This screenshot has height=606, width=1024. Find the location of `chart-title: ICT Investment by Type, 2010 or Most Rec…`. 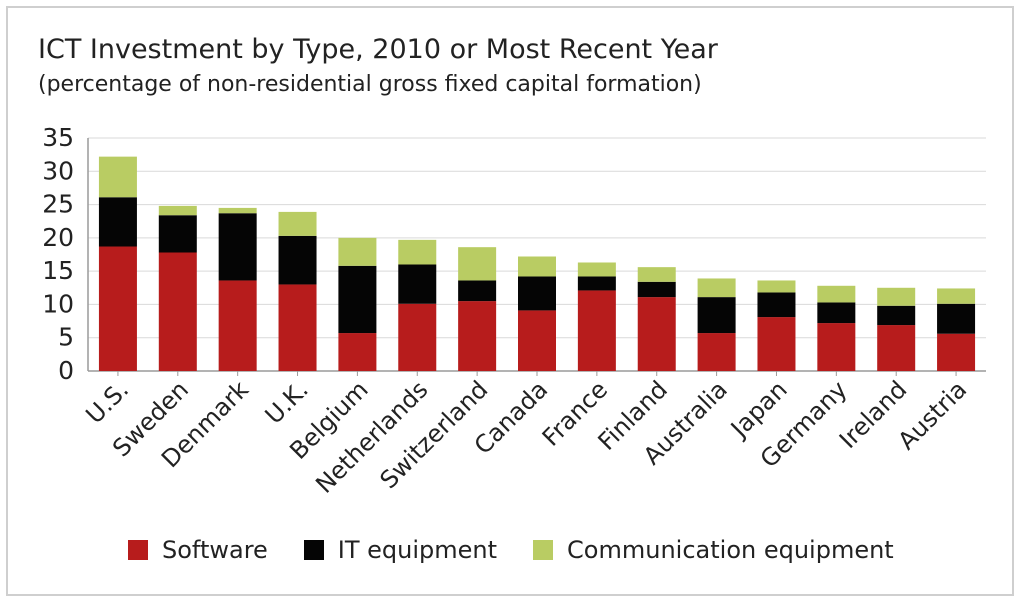

chart-title: ICT Investment by Type, 2010 or Most Rec… is located at coordinates (378, 49).